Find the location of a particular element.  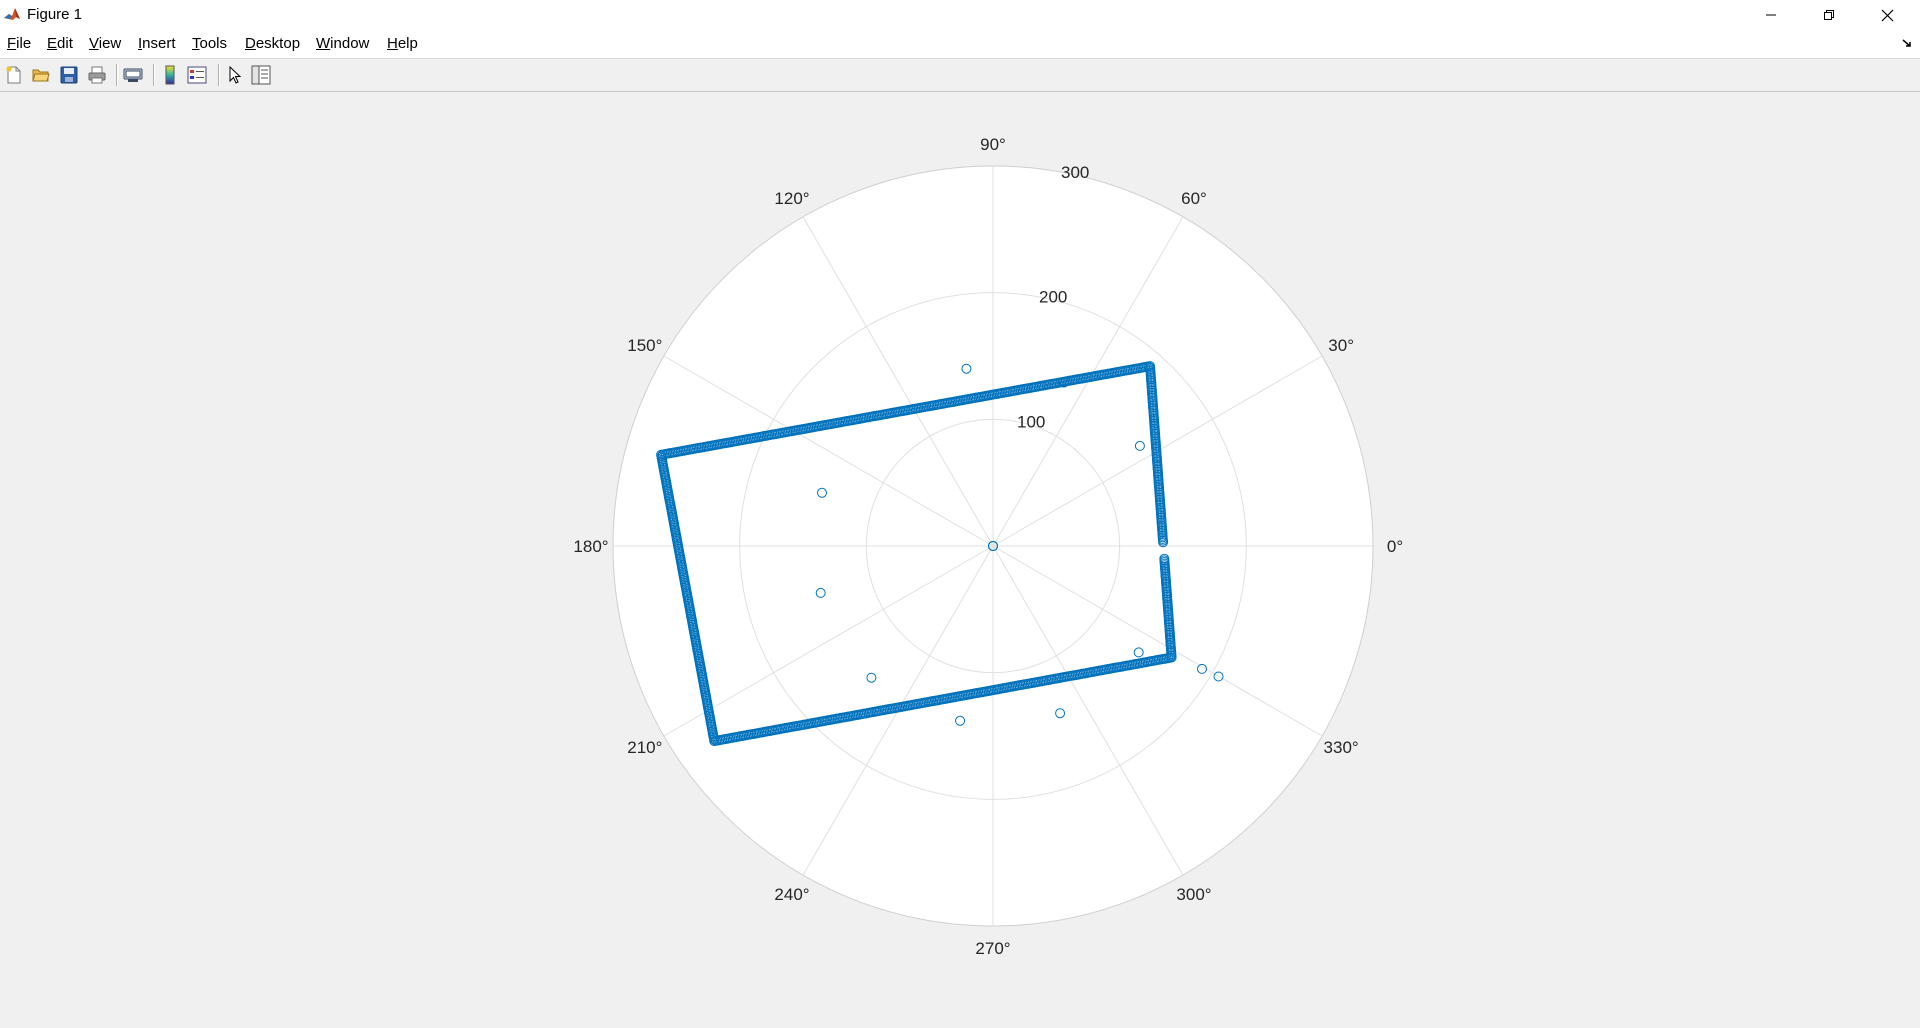

r-tick-label: 200 is located at coordinates (1053, 297).